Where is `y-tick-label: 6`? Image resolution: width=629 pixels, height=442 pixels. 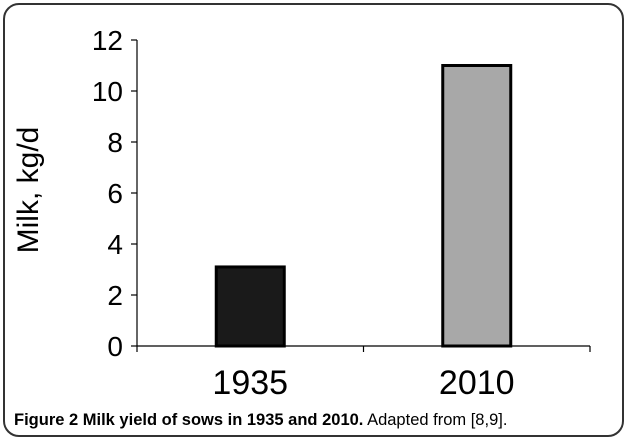
y-tick-label: 6 is located at coordinates (115, 193).